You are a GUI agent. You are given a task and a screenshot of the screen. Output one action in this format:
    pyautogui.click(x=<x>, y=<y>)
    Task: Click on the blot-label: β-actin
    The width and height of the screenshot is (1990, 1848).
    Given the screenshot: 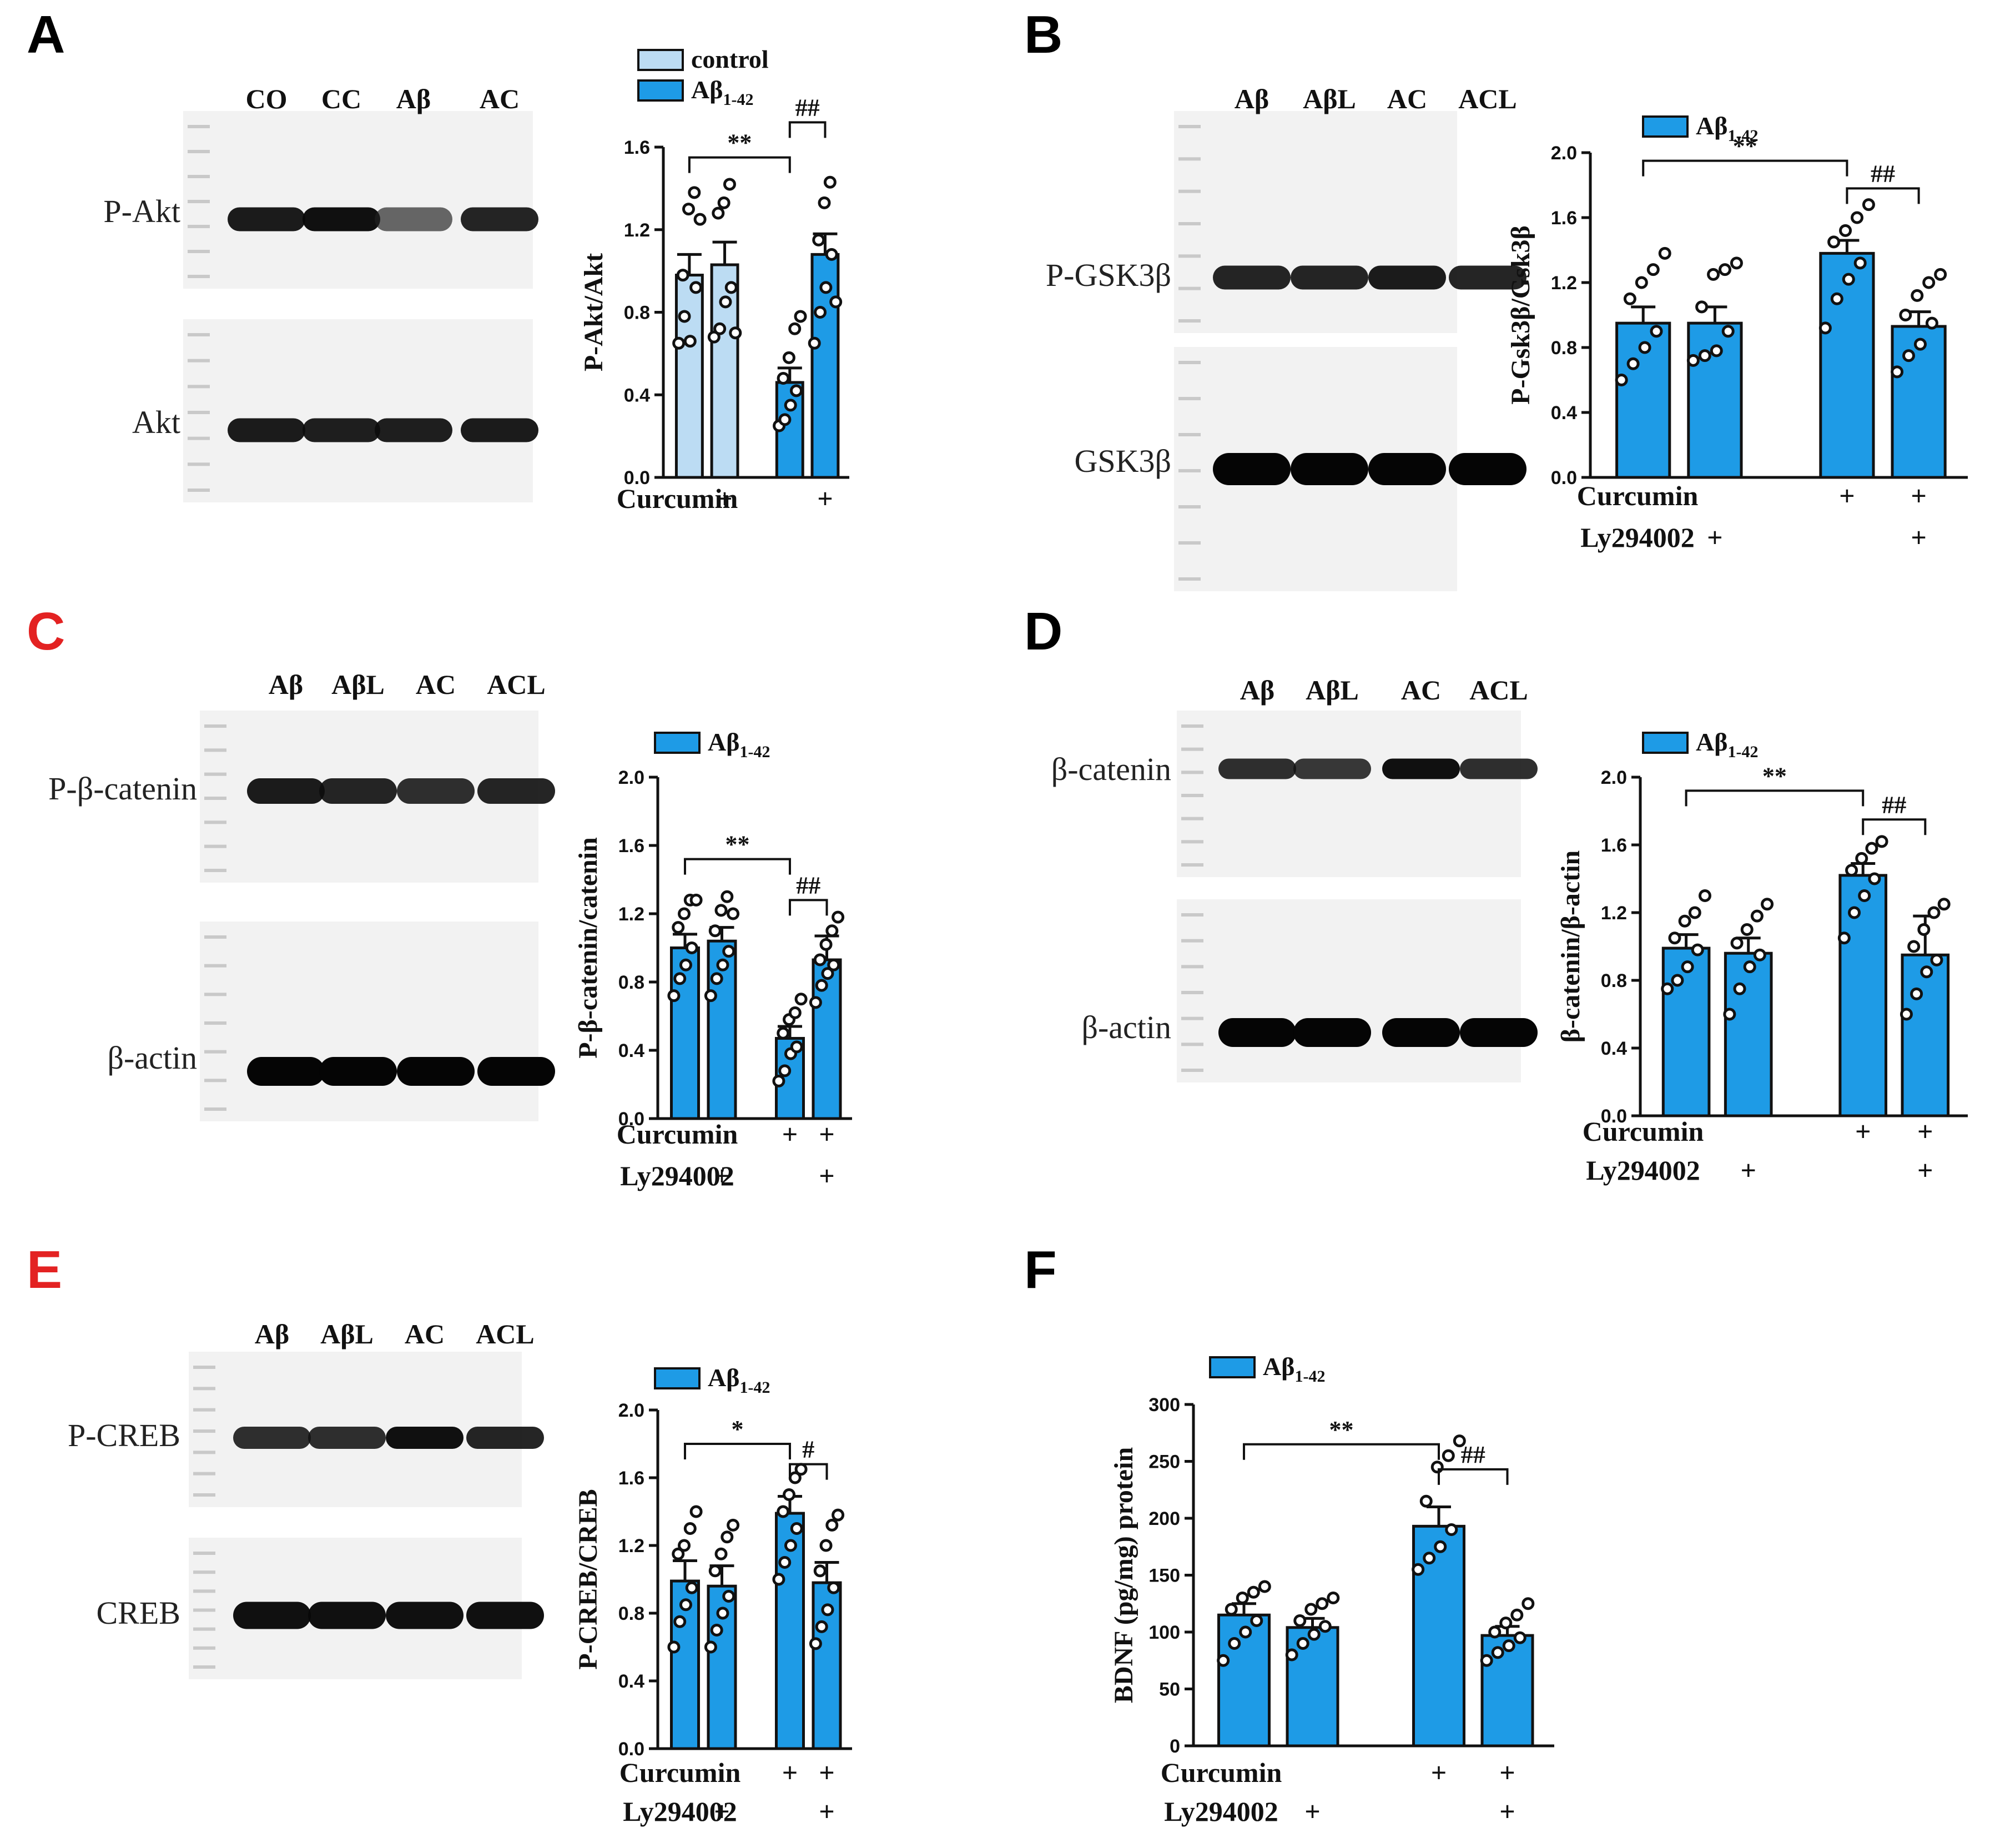 What is the action you would take?
    pyautogui.click(x=152, y=1058)
    